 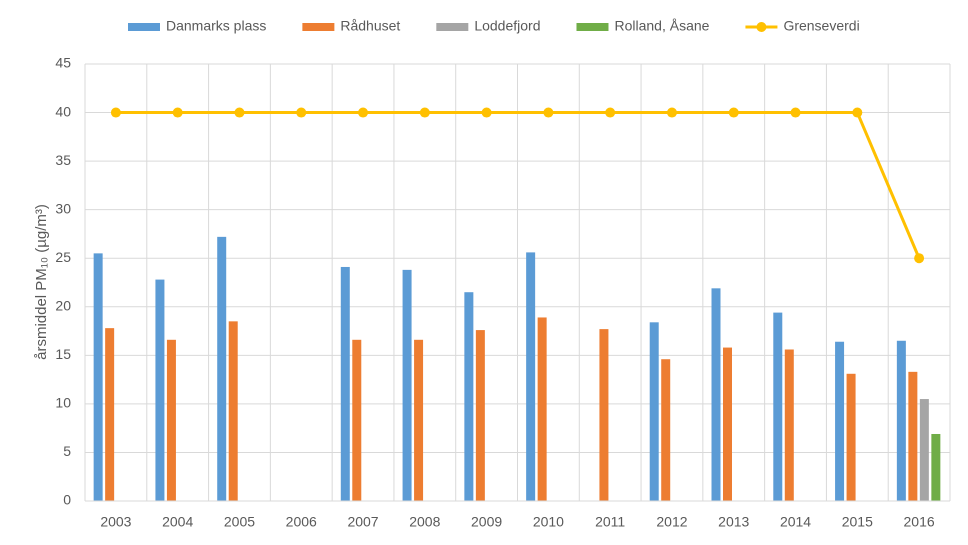 I want to click on y-tick-label: 15, so click(x=63, y=354).